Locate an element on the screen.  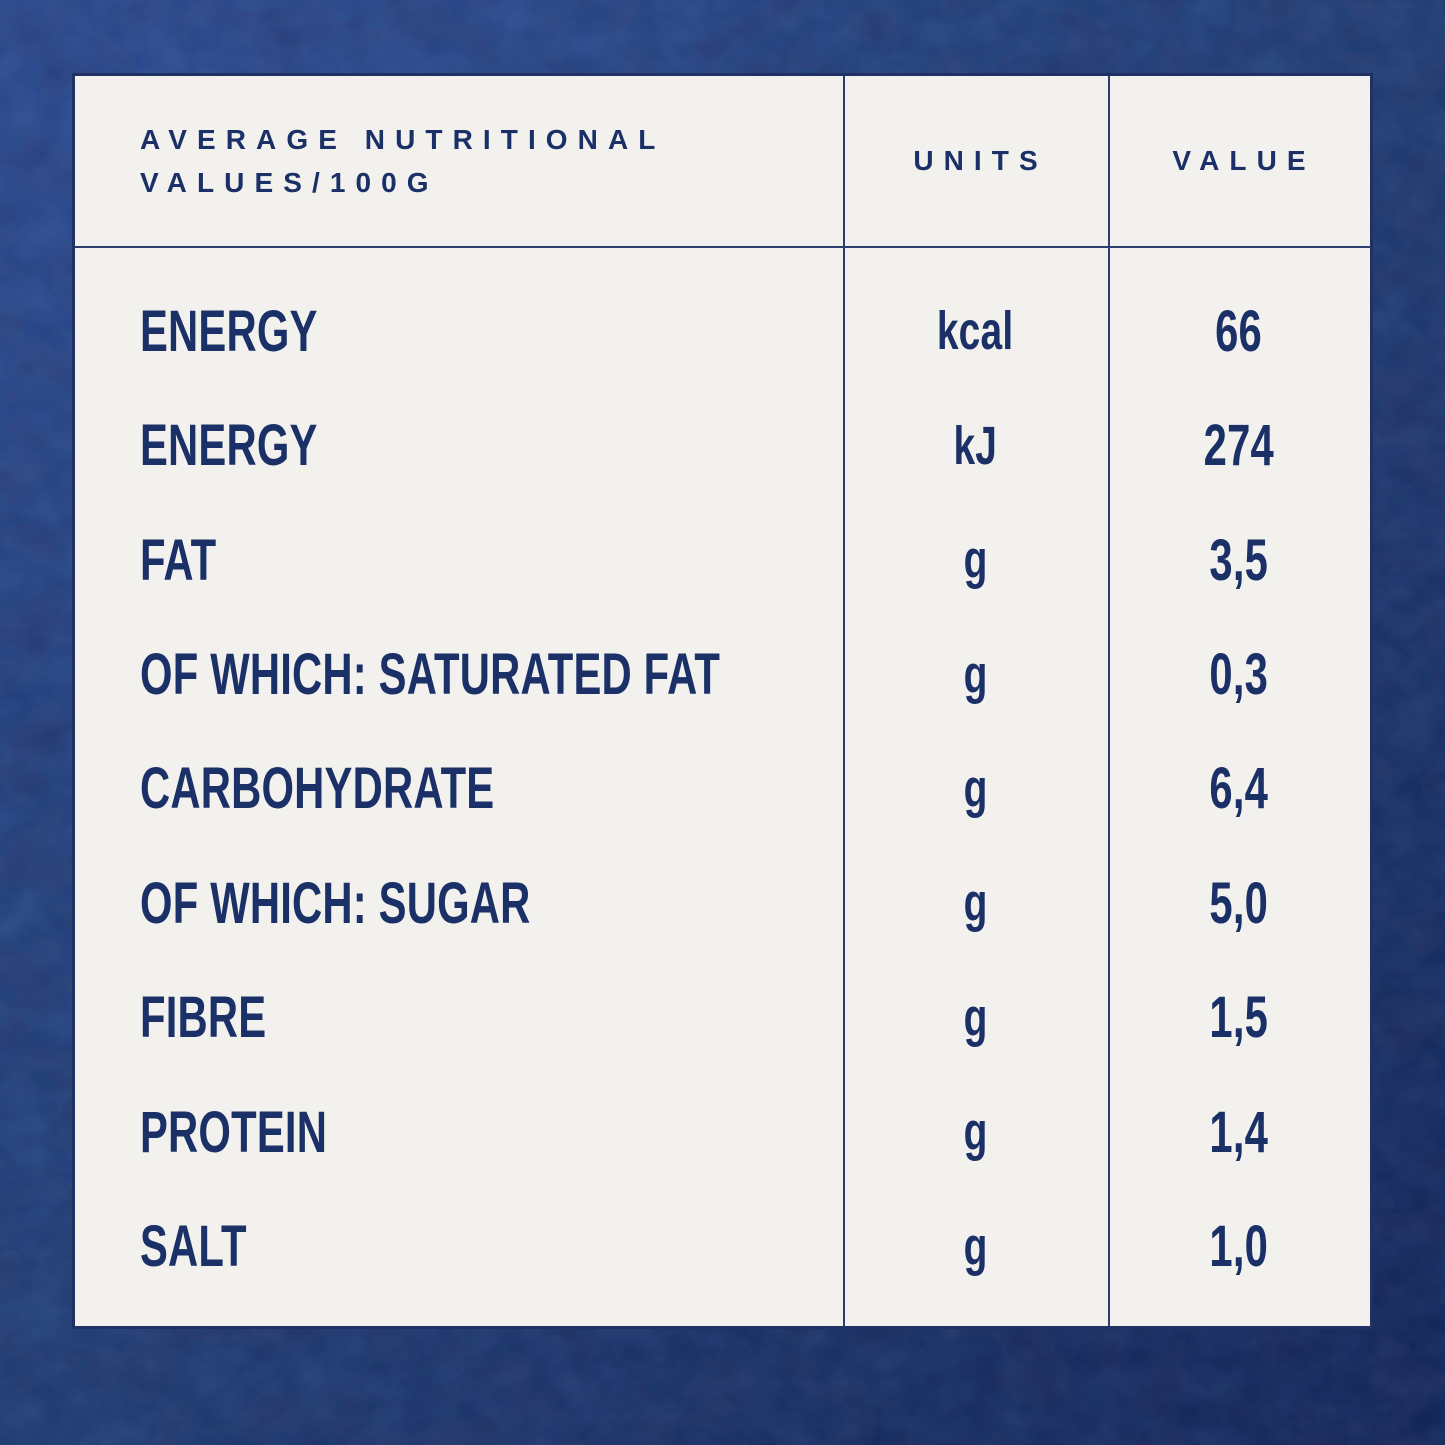
nutrient-name: CARBOHYDRATE is located at coordinates (317, 789).